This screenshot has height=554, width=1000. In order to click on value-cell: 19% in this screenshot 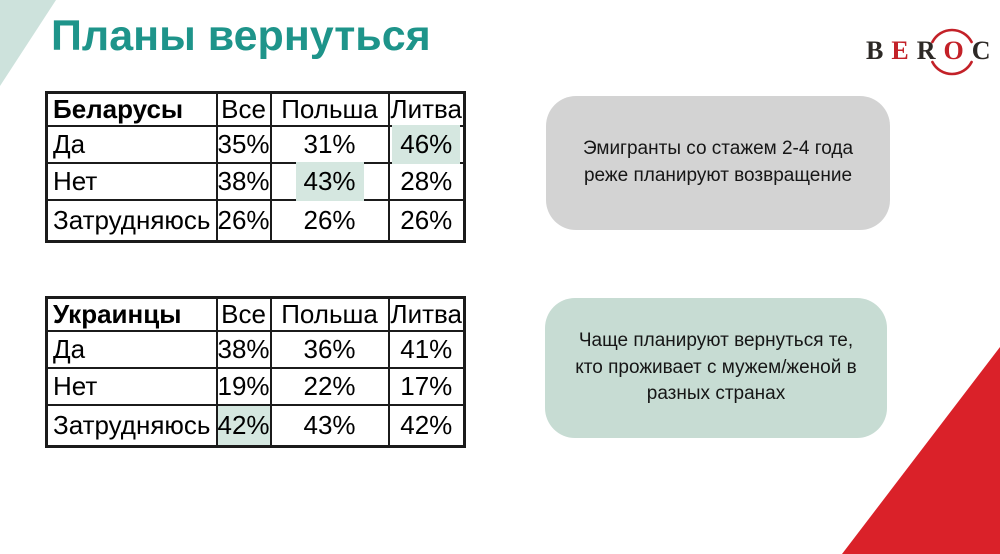, I will do `click(243, 386)`.